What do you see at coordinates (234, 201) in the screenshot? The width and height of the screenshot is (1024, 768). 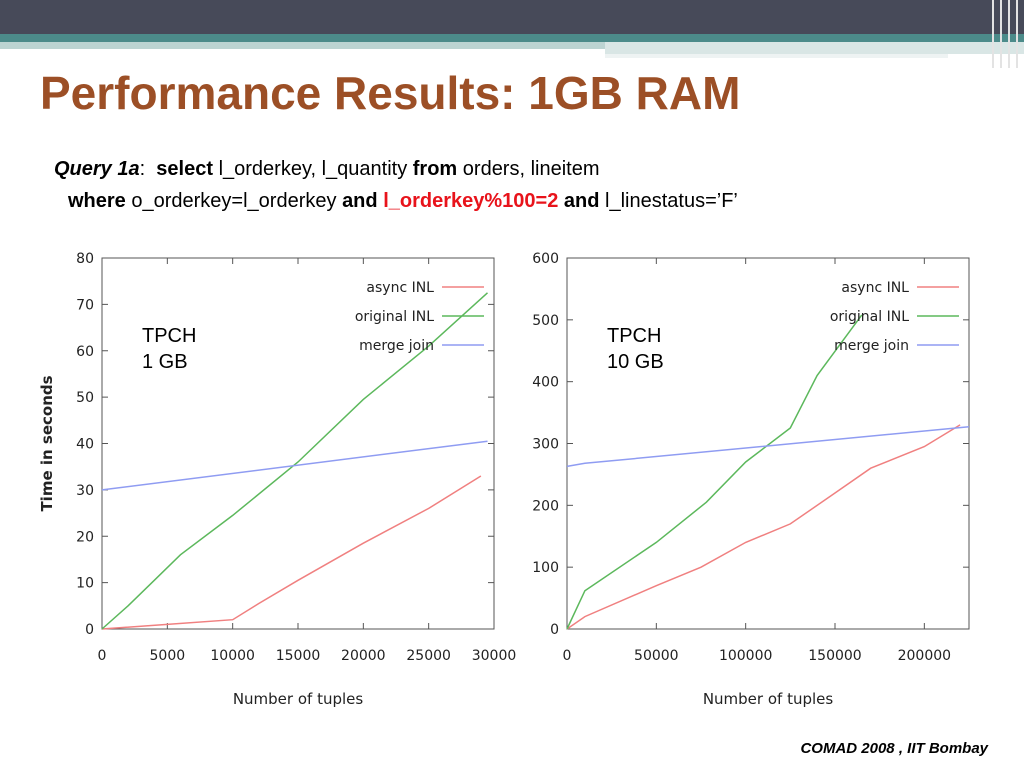 I see `where-condition: o_orderkey=l_orderkey` at bounding box center [234, 201].